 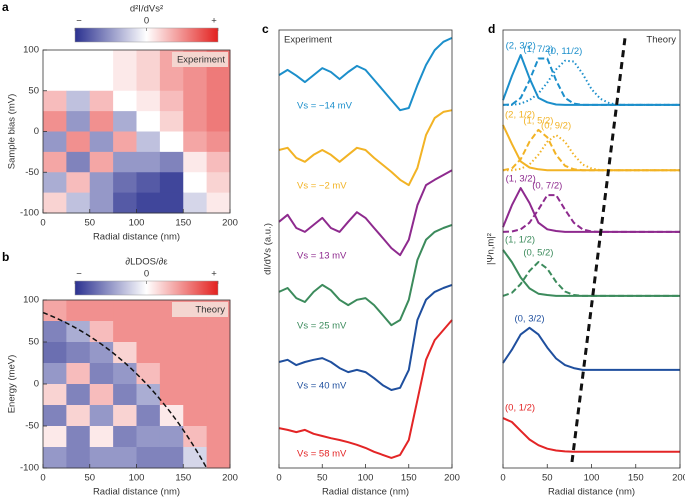 I want to click on panel-letter: b, so click(x=5, y=257).